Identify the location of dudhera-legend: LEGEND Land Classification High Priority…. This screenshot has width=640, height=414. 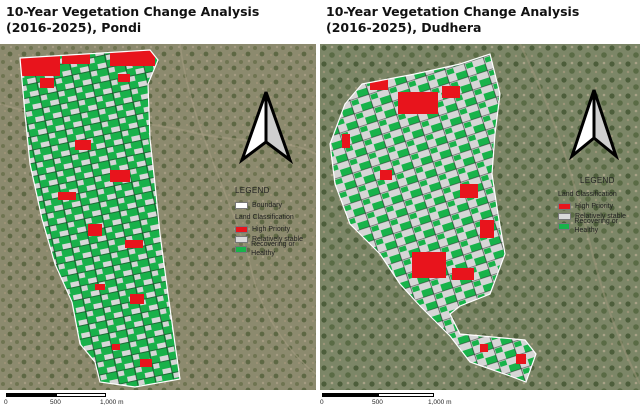
(599, 205).